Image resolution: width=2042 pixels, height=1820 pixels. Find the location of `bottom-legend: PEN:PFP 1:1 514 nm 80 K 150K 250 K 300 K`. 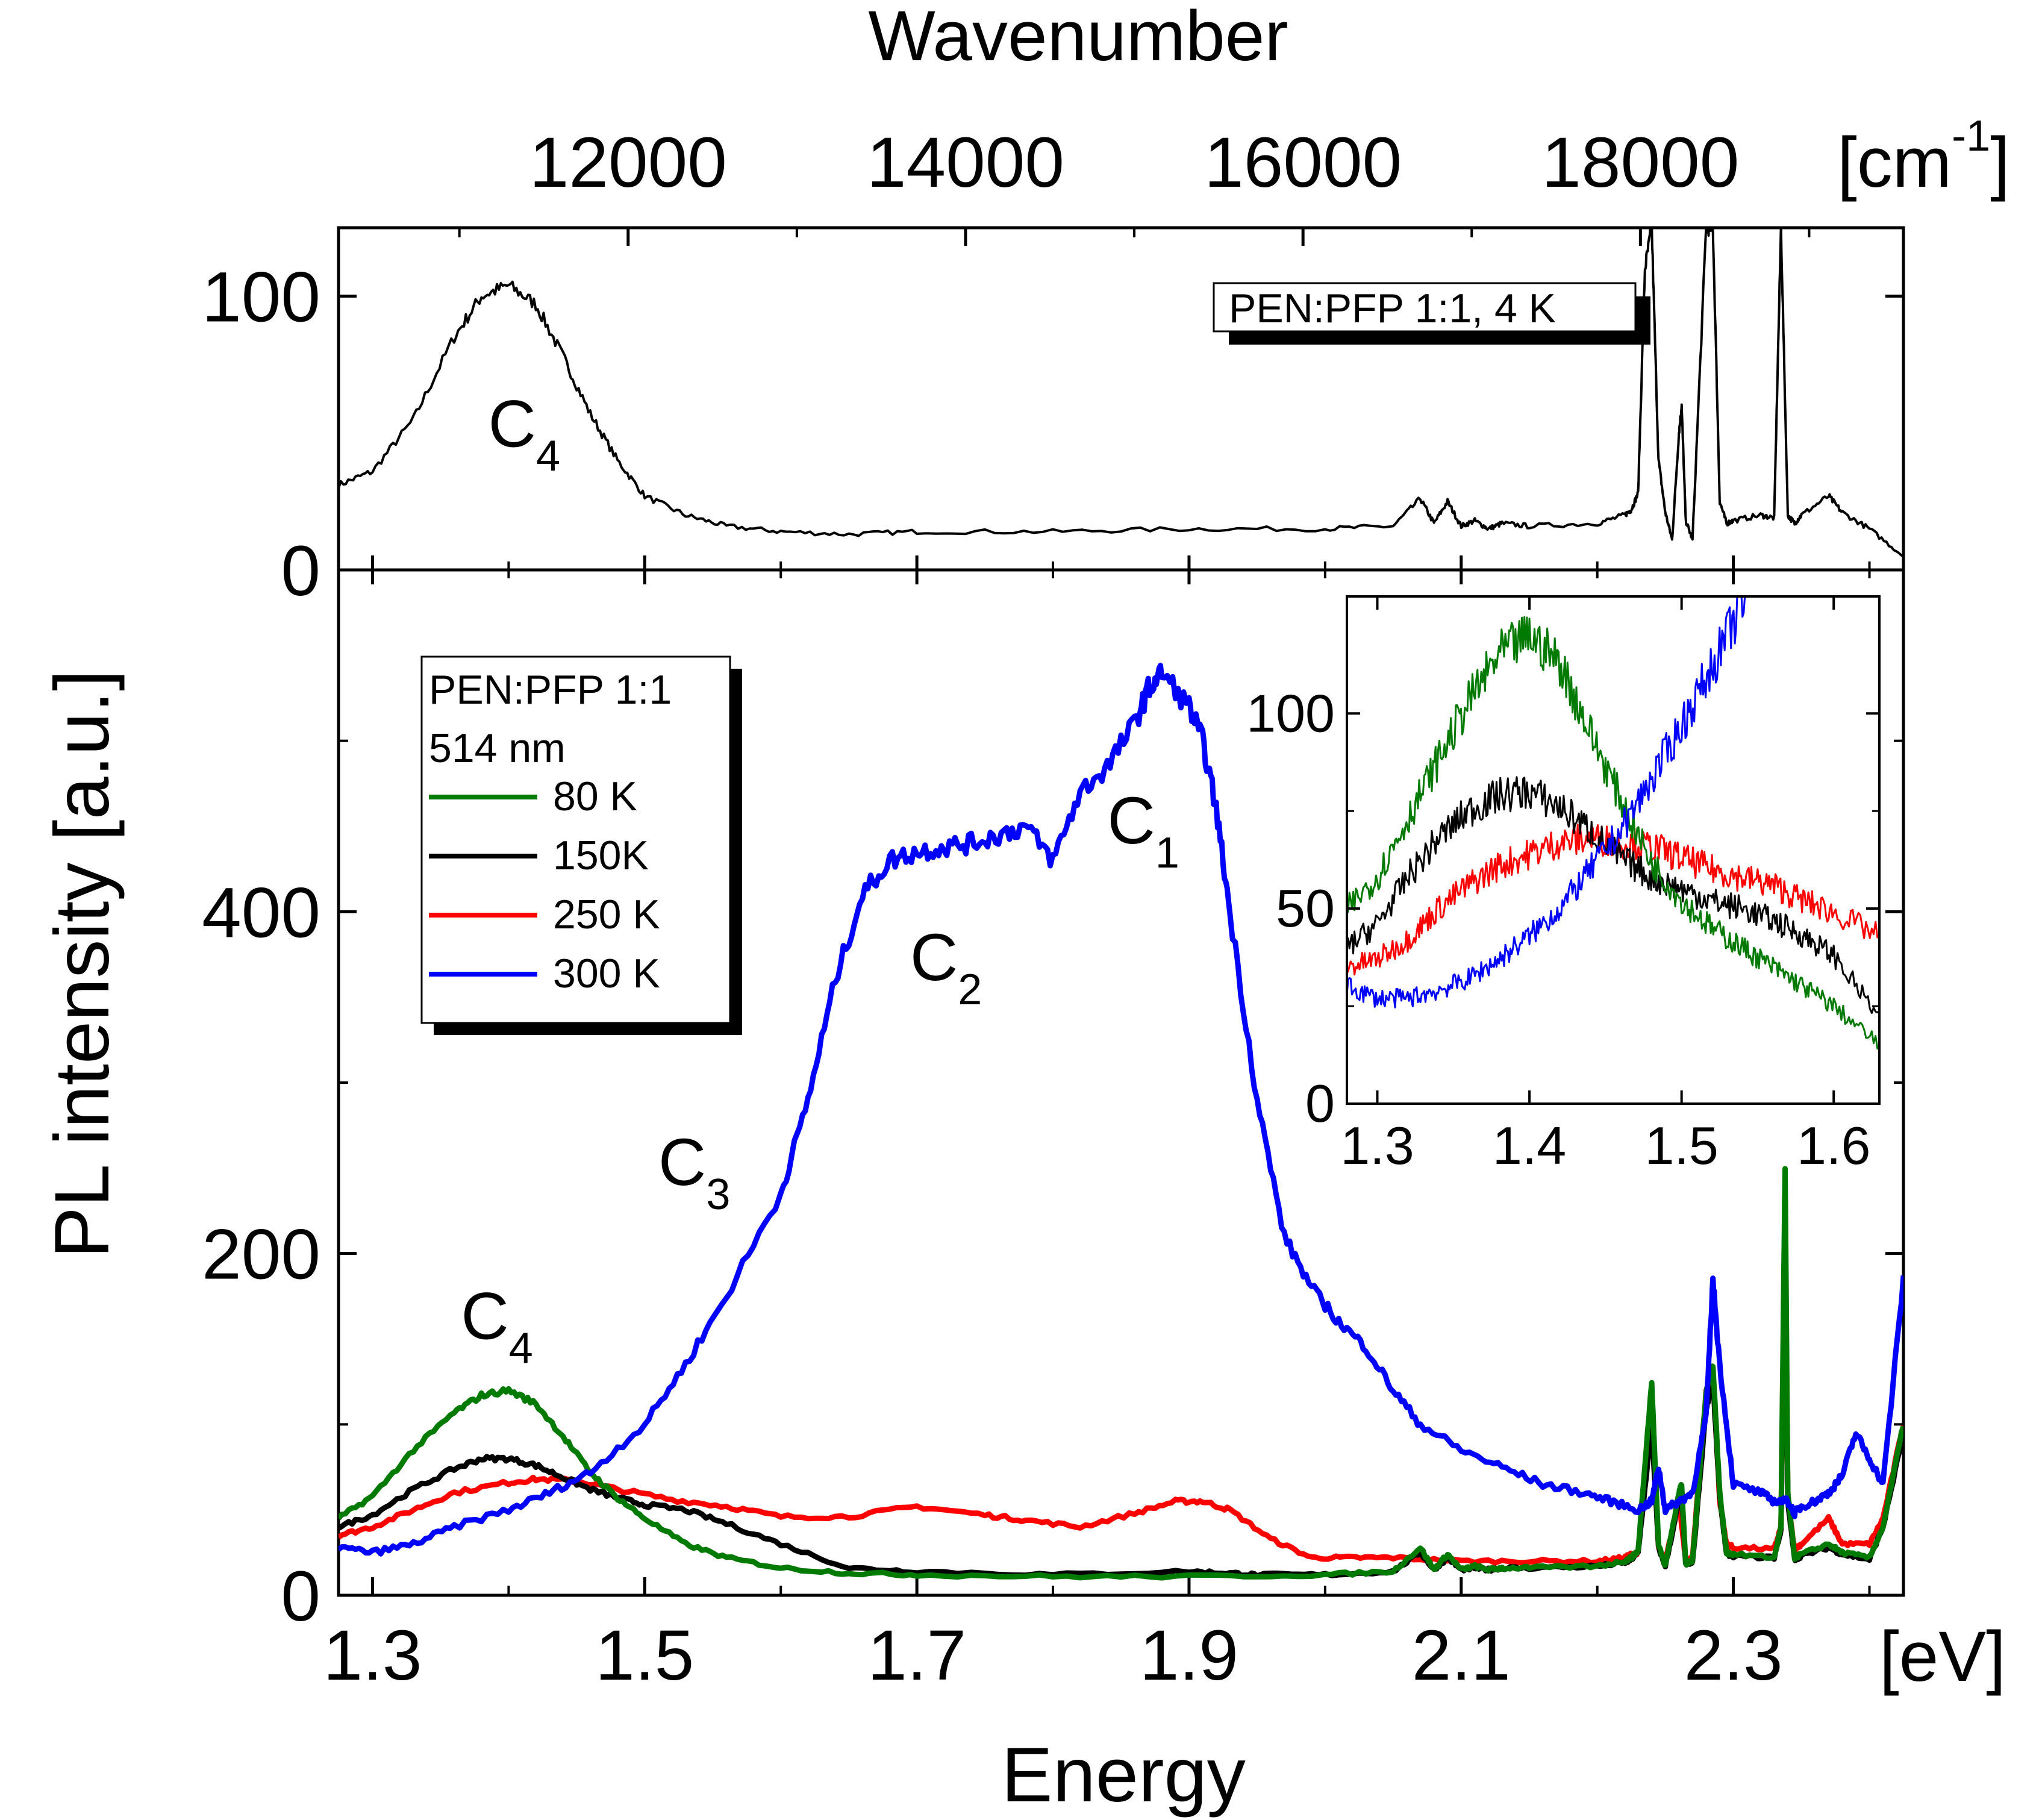

bottom-legend: PEN:PFP 1:1 514 nm 80 K 150K 250 K 300 K is located at coordinates (581, 845).